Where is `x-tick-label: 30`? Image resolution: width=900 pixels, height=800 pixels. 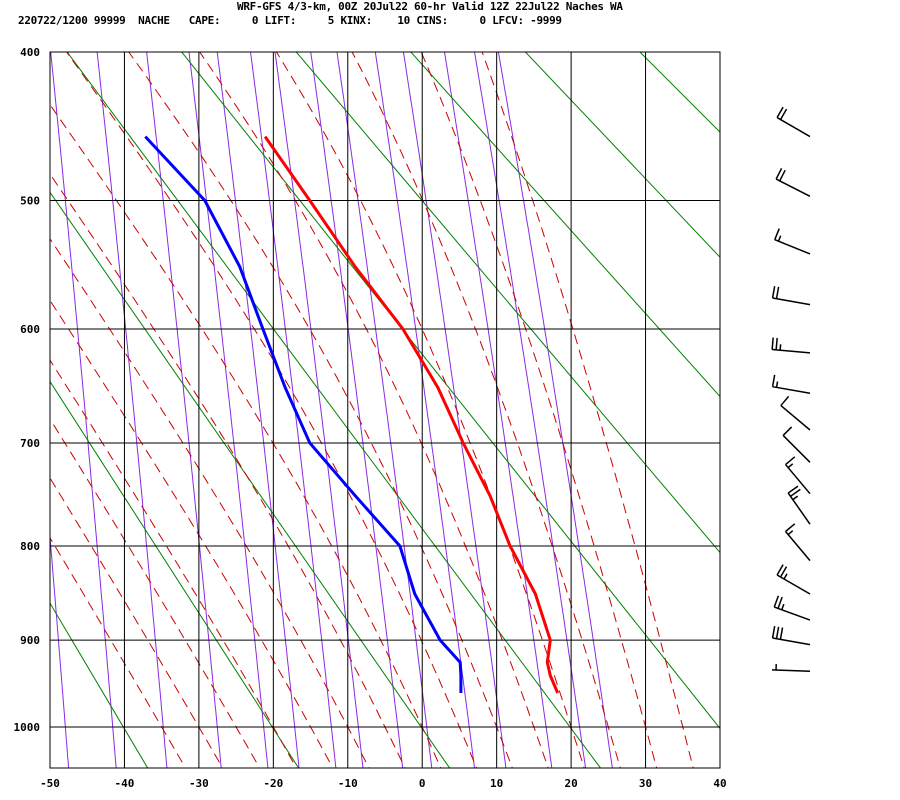 x-tick-label: 30 is located at coordinates (645, 783).